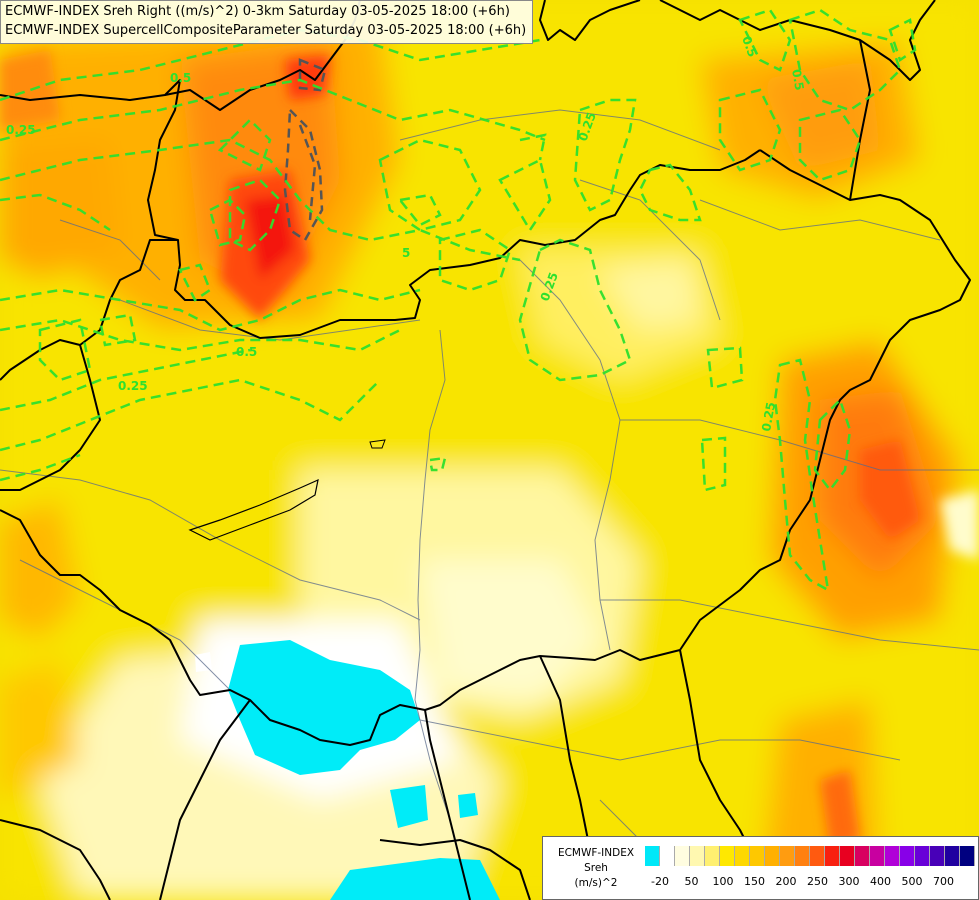  I want to click on legend-tick-label: 150, so click(754, 881).